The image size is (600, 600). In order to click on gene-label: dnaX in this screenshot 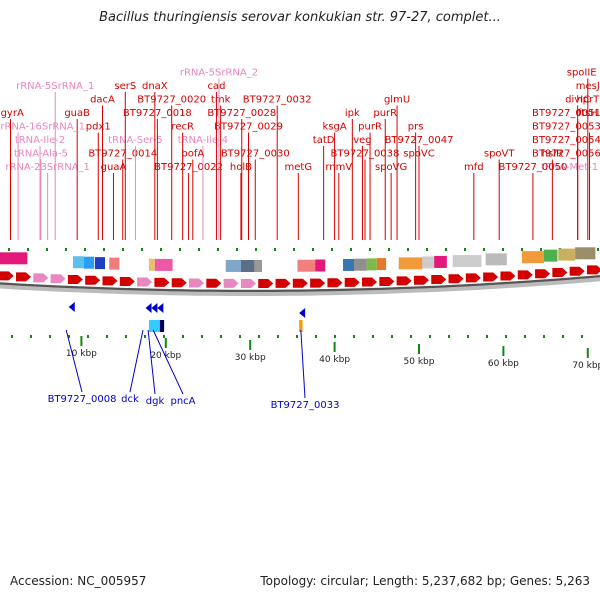, I will do `click(155, 86)`.